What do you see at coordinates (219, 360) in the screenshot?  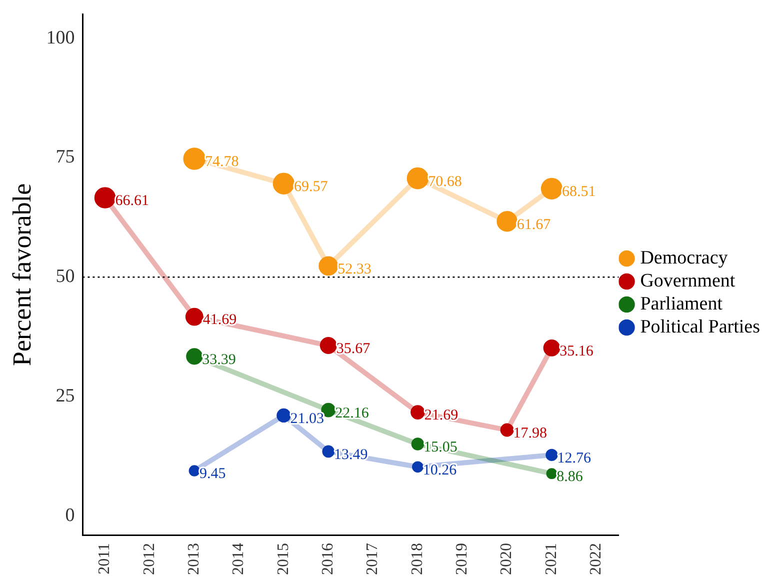 I see `data-label: 33.39` at bounding box center [219, 360].